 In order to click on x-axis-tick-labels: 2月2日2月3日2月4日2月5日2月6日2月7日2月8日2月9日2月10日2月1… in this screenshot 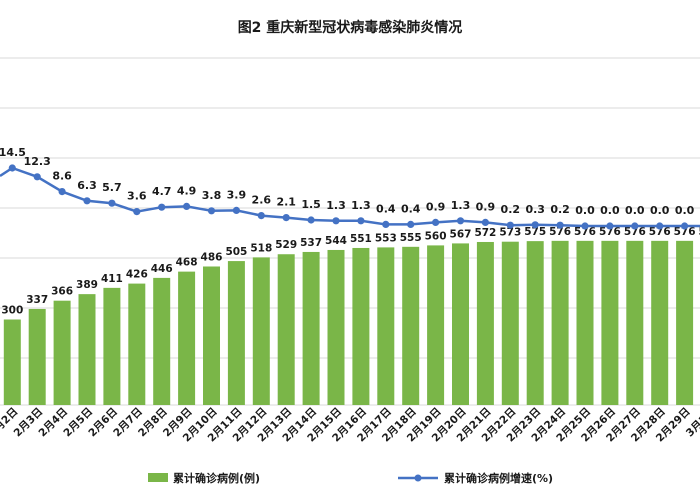, I will do `click(350, 425)`.